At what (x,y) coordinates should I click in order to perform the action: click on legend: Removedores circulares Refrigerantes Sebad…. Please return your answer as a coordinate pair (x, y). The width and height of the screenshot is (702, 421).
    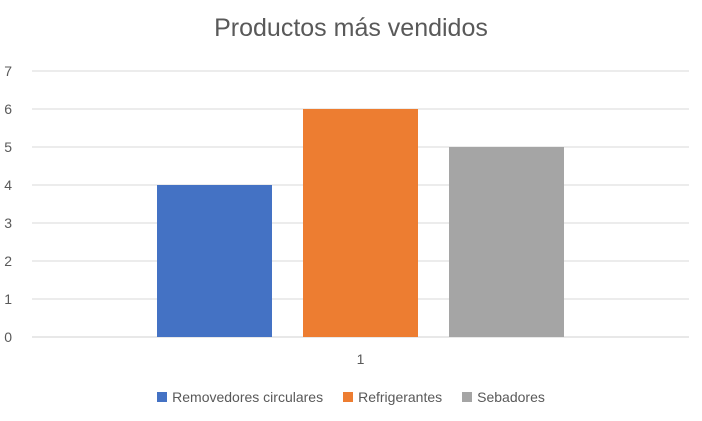
    Looking at the image, I should click on (351, 397).